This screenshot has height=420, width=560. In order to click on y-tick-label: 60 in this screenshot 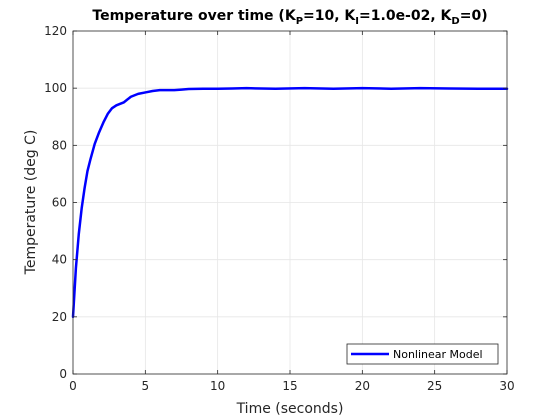, I will do `click(59, 203)`.